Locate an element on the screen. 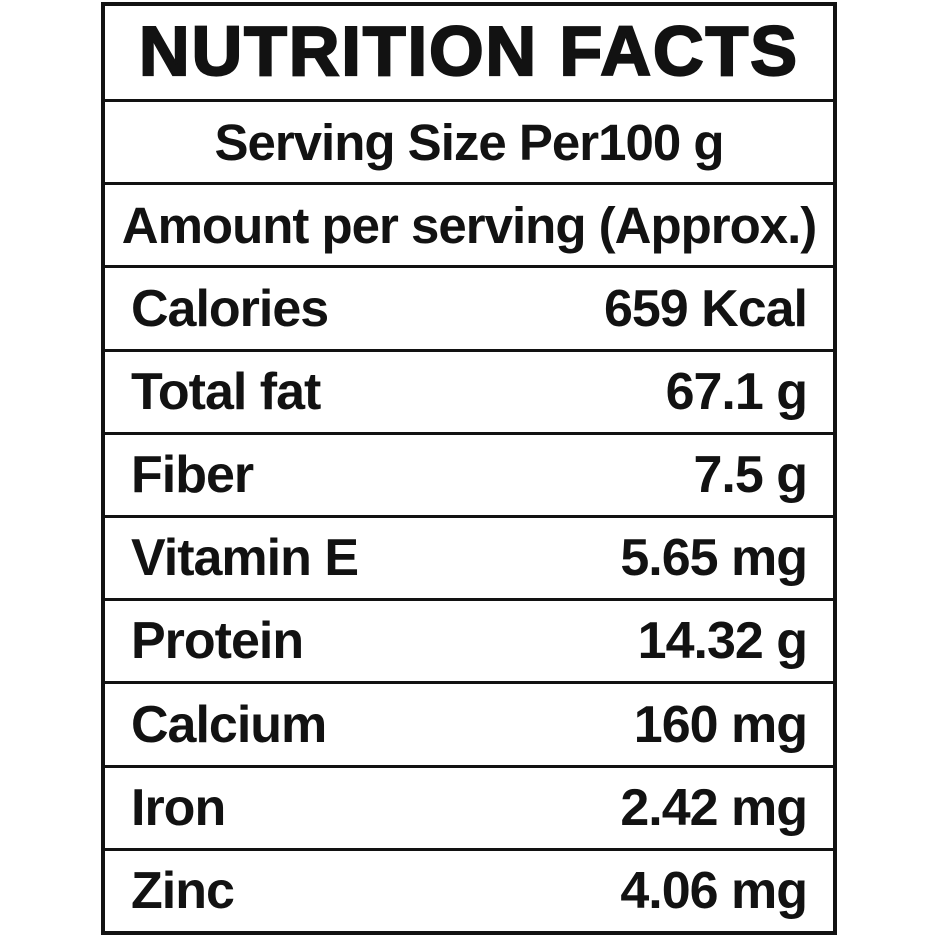  nutrient-value: 4.06 mg is located at coordinates (714, 890).